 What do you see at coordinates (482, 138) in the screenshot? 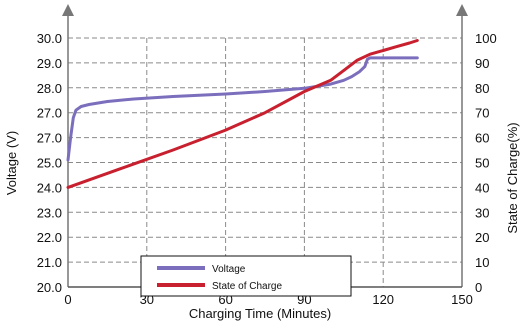
I see `y2-tick-label: 60` at bounding box center [482, 138].